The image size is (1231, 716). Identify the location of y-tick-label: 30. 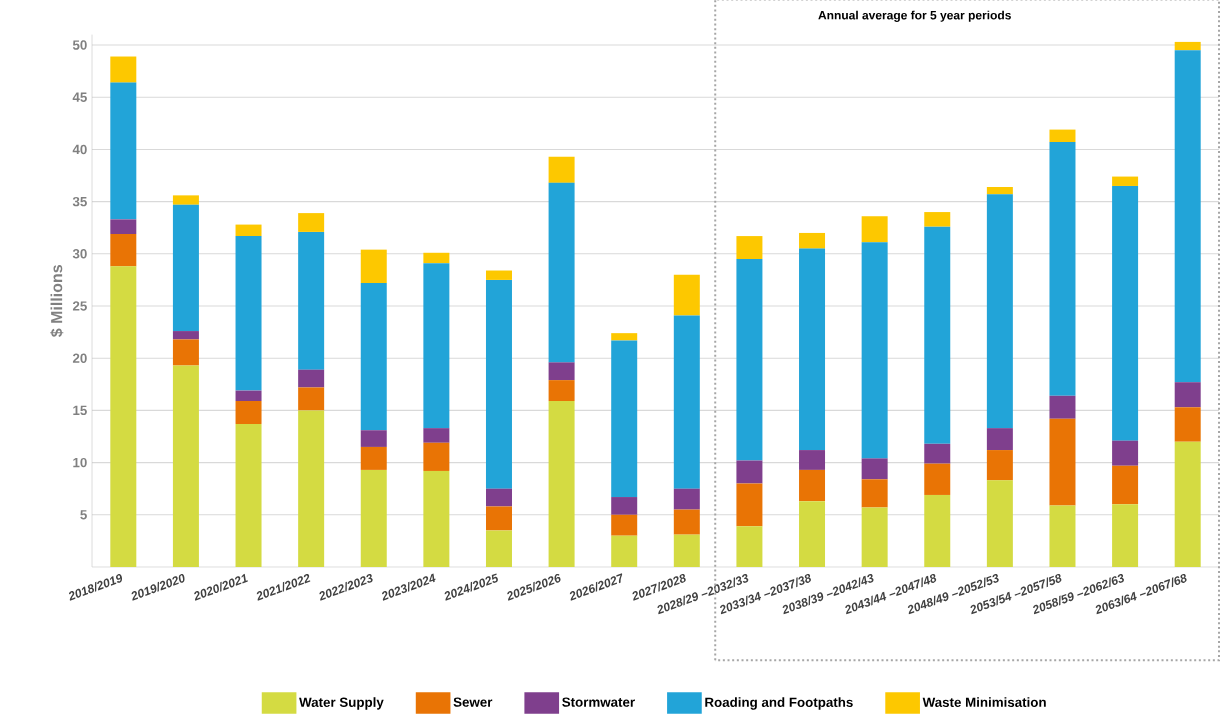
(79, 254).